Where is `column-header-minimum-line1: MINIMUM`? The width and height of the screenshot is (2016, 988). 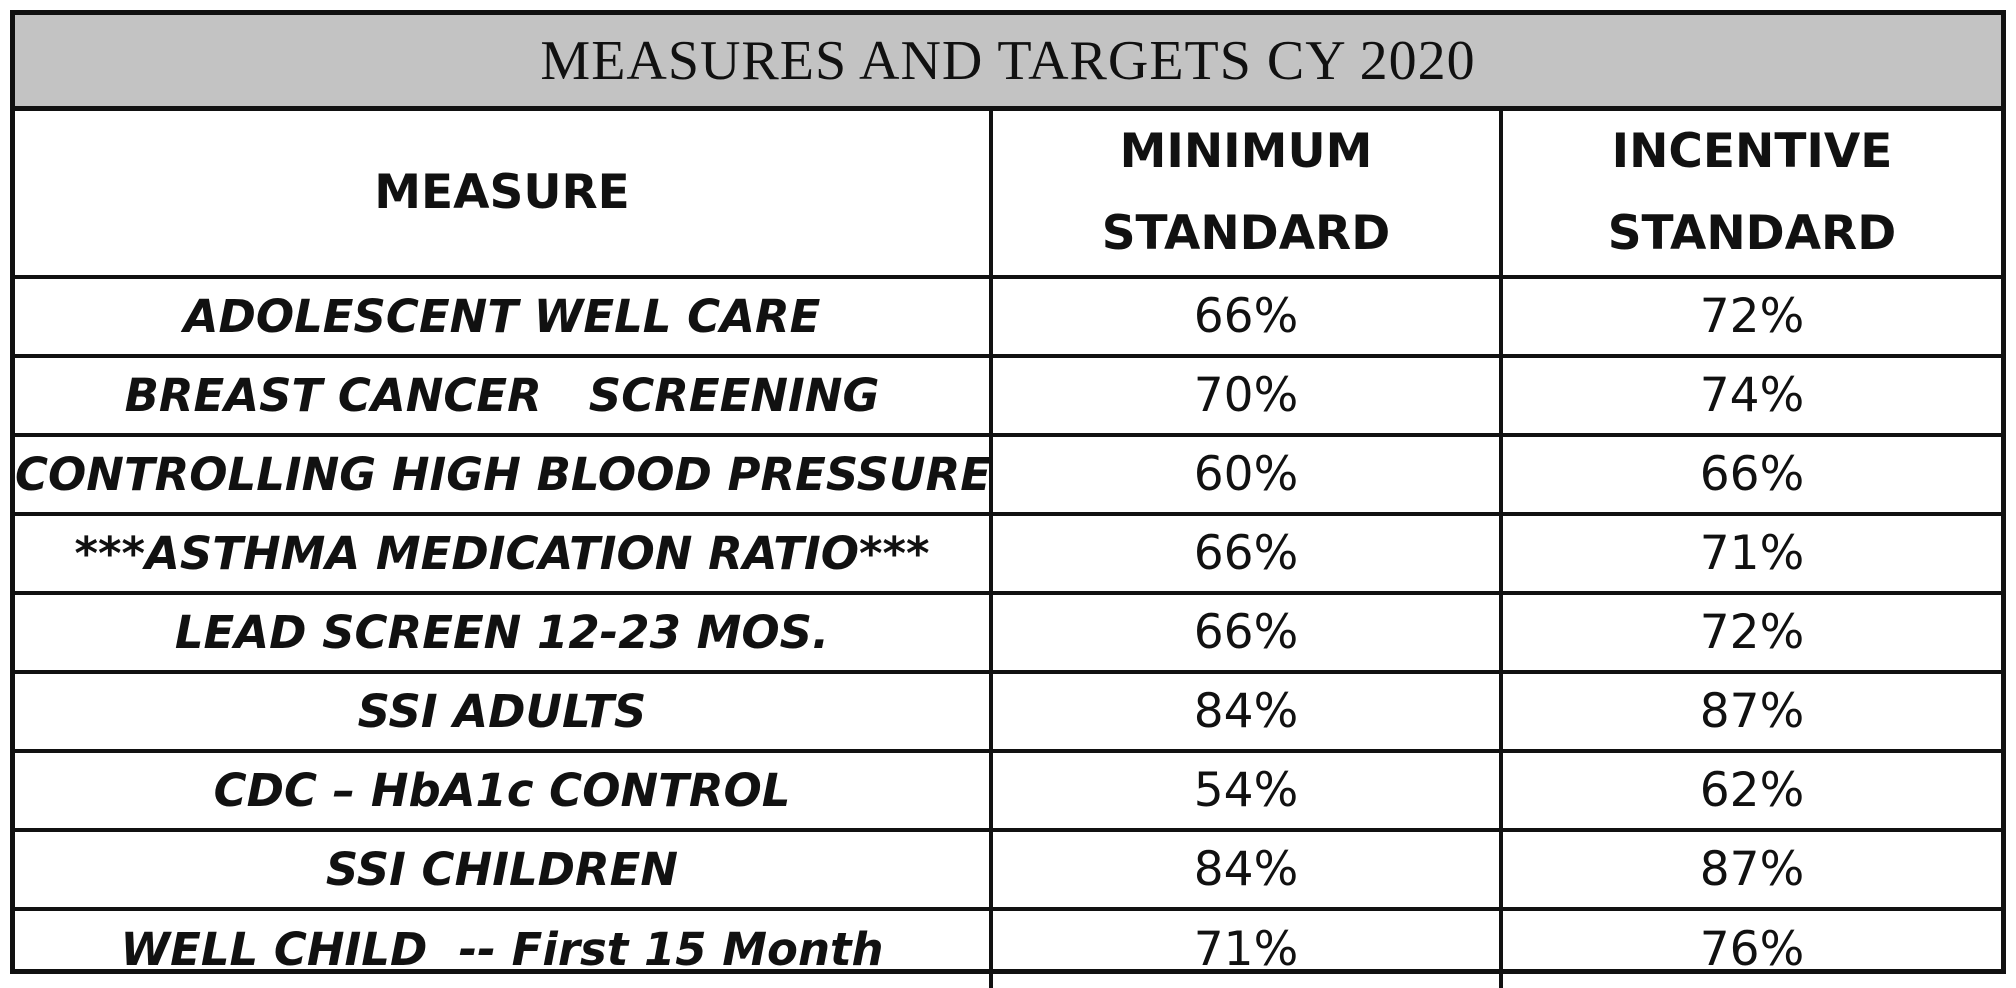
column-header-minimum-line1: MINIMUM is located at coordinates (1246, 151).